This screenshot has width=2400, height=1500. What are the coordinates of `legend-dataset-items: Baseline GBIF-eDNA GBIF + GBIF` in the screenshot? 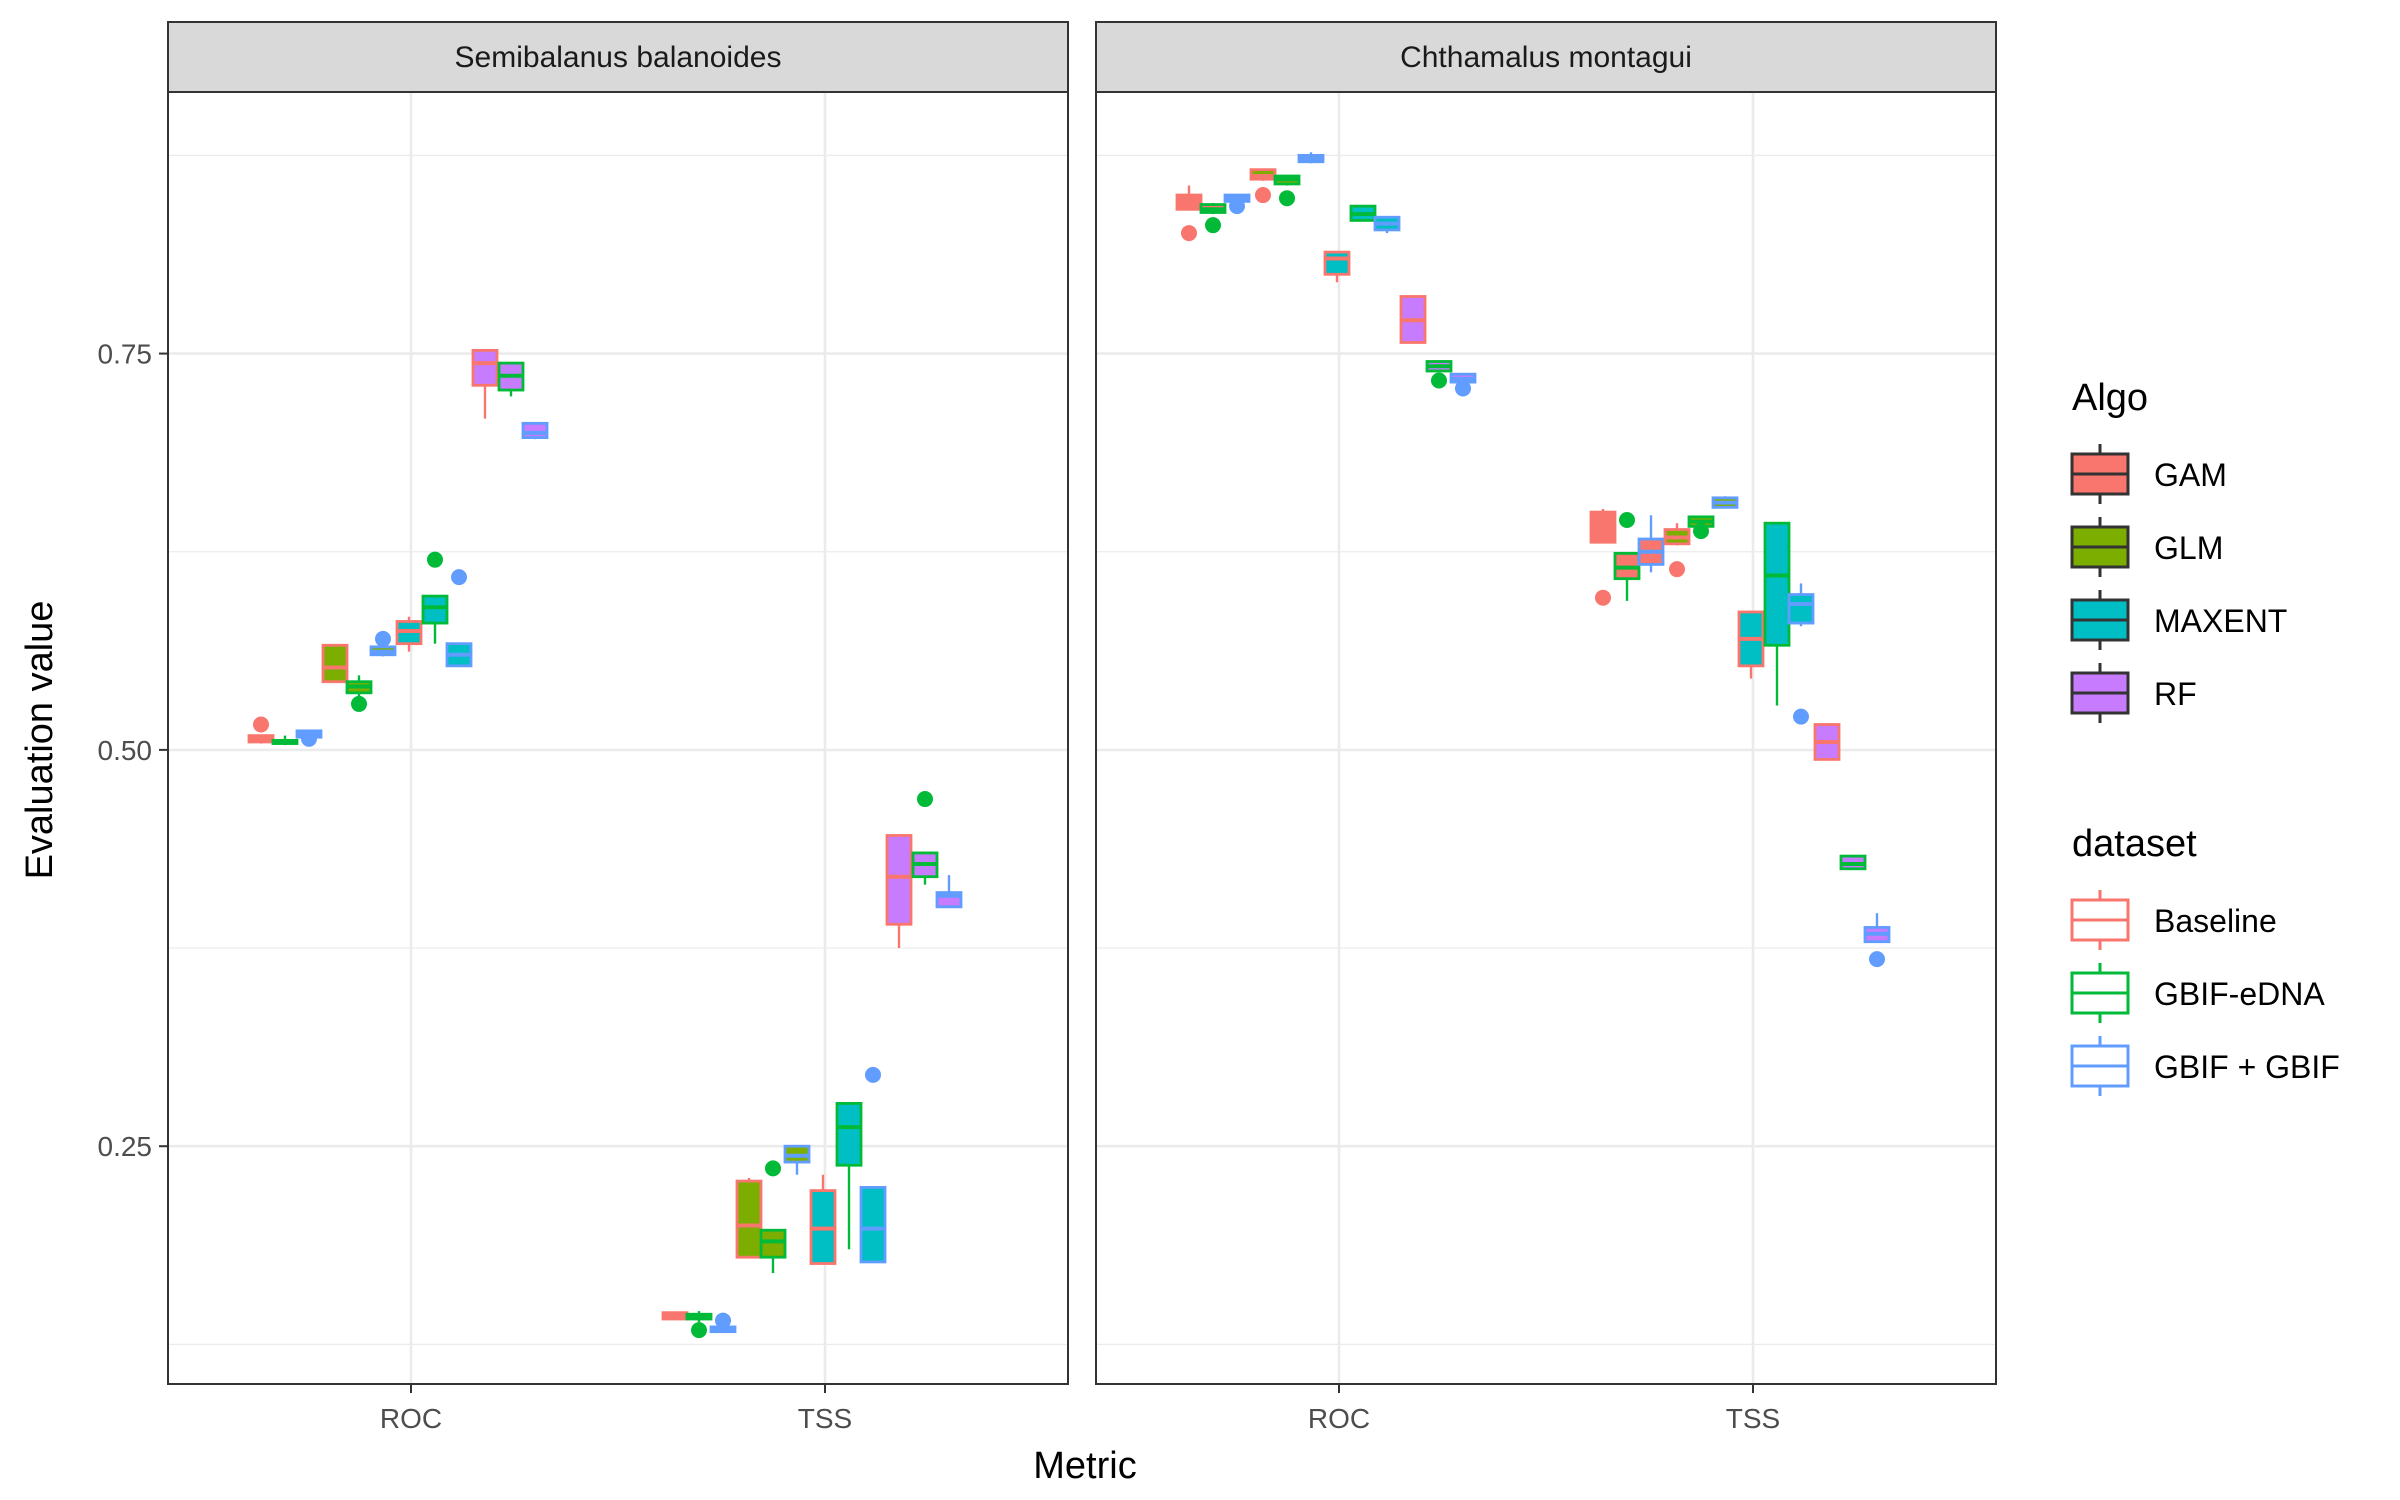 It's located at (2205, 993).